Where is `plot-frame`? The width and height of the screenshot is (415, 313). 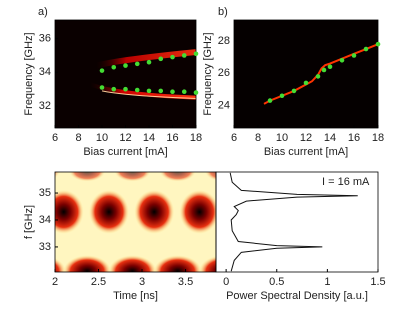
plot-frame is located at coordinates (297, 222).